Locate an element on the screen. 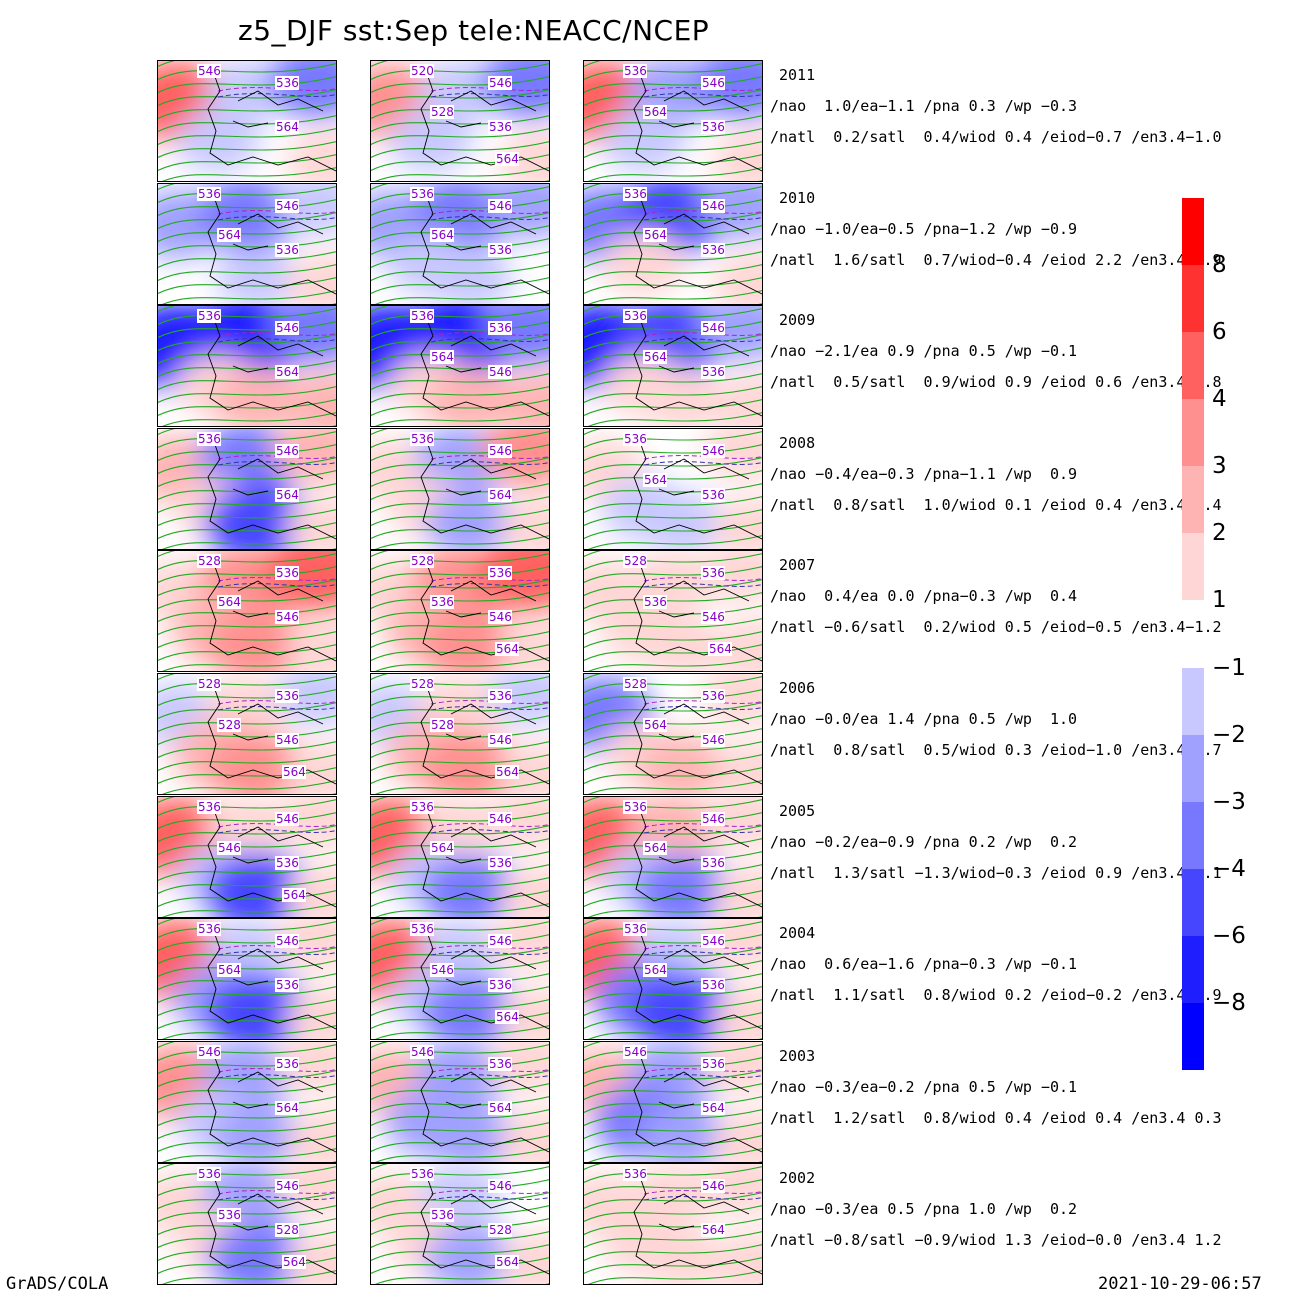 This screenshot has height=1300, width=1300. teleconnection-index-line: /nao 0.4/ea 0.0 /pna−0.3 /wp 0.4 is located at coordinates (924, 596).